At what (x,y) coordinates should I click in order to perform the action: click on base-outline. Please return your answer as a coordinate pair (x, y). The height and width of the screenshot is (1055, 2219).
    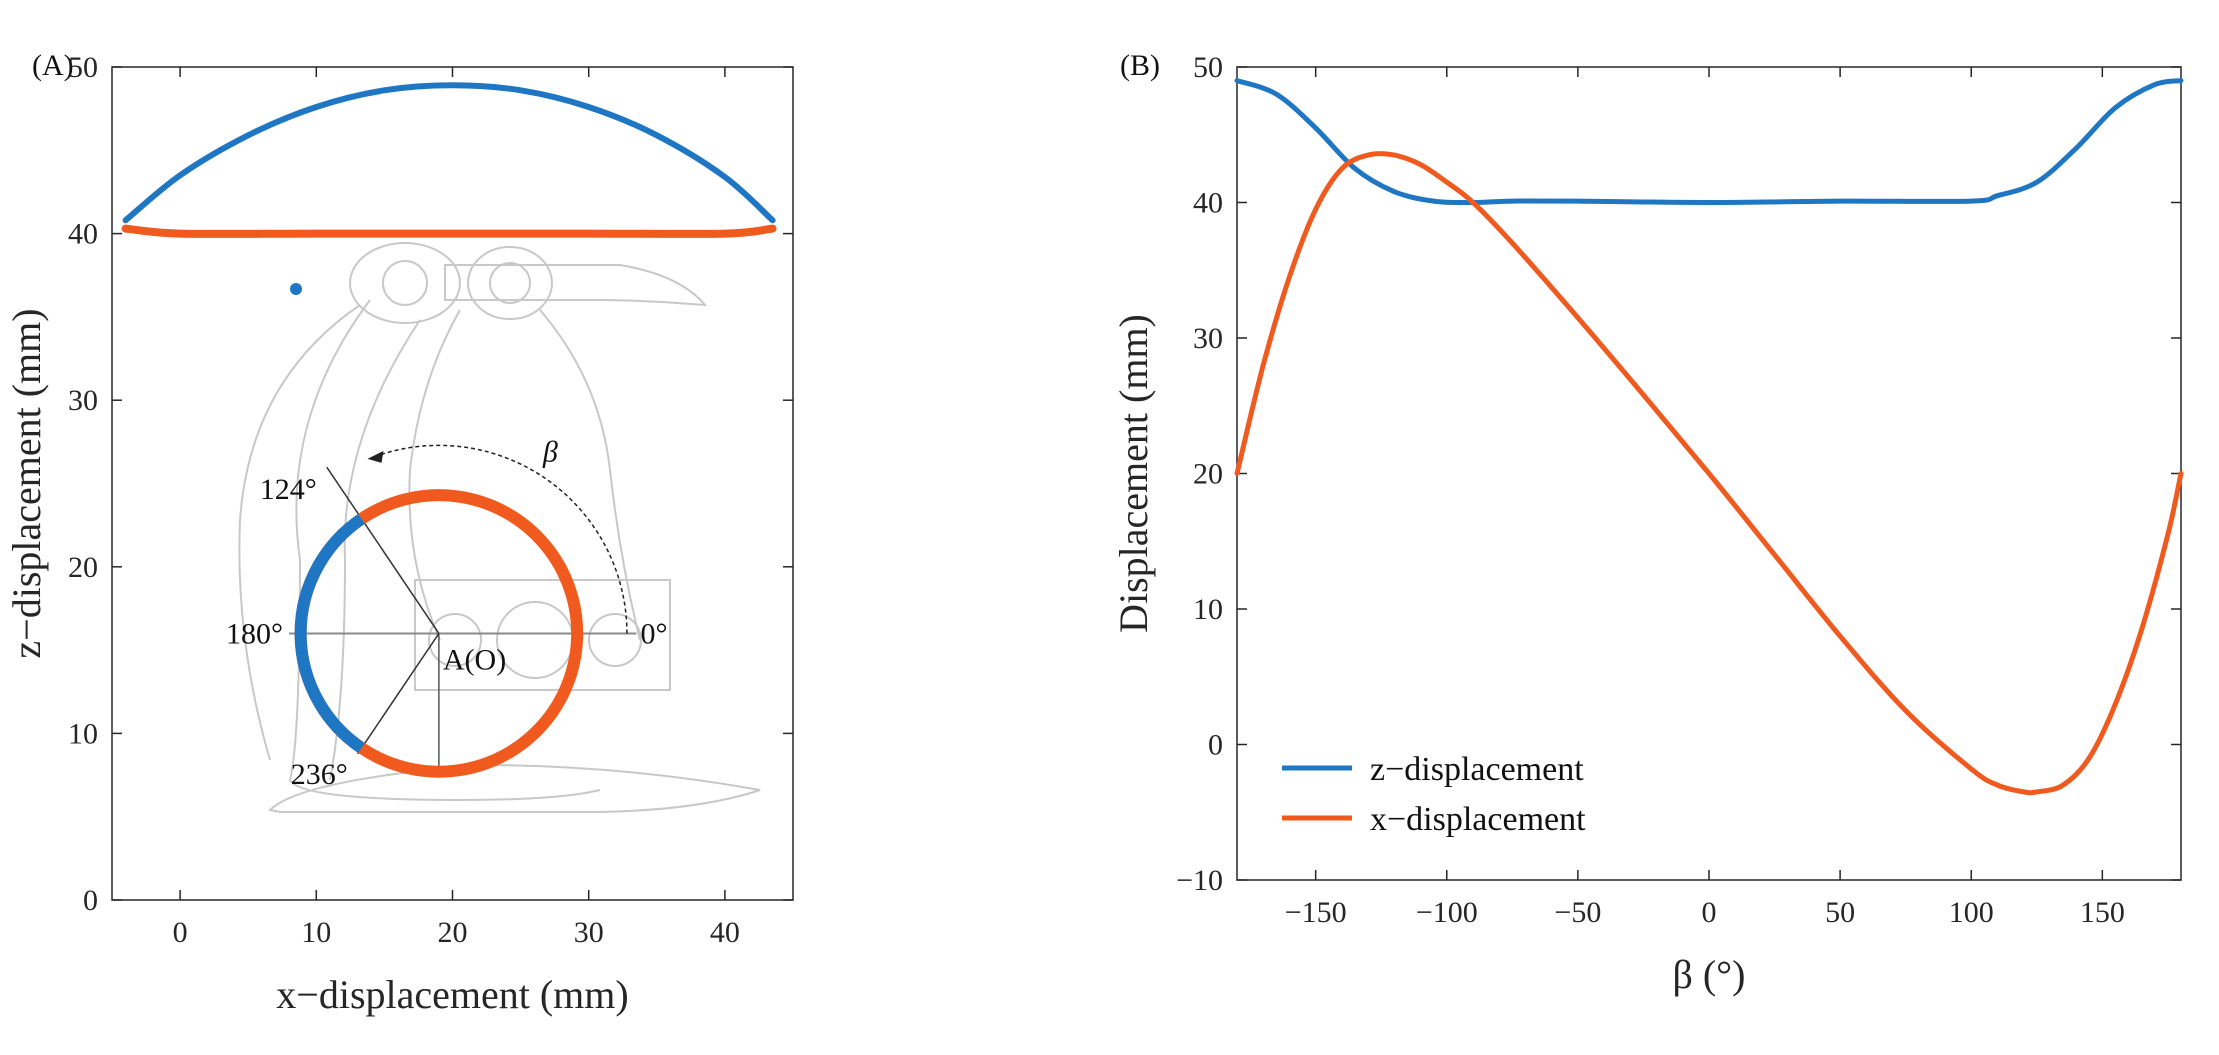
    Looking at the image, I should click on (542, 635).